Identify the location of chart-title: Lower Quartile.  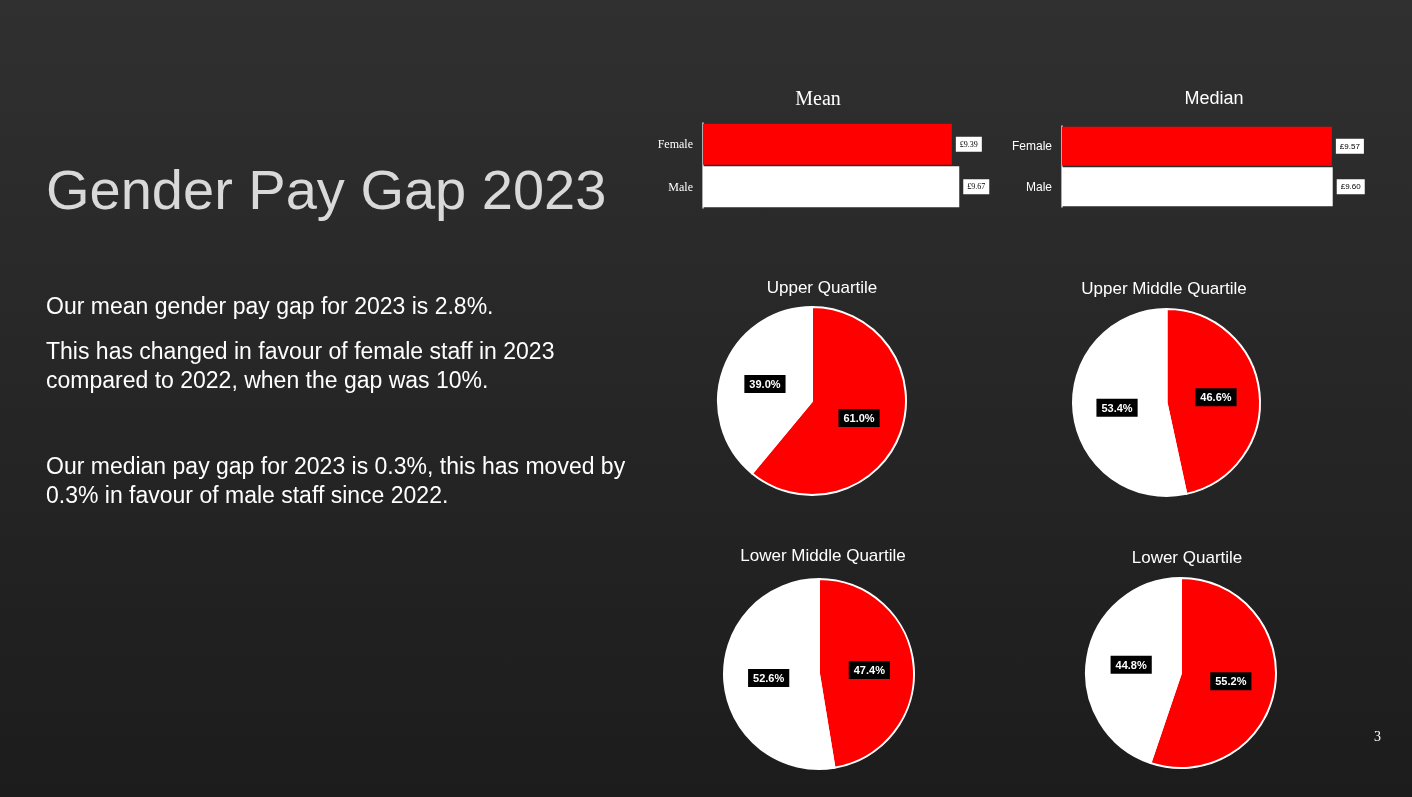
(1187, 557).